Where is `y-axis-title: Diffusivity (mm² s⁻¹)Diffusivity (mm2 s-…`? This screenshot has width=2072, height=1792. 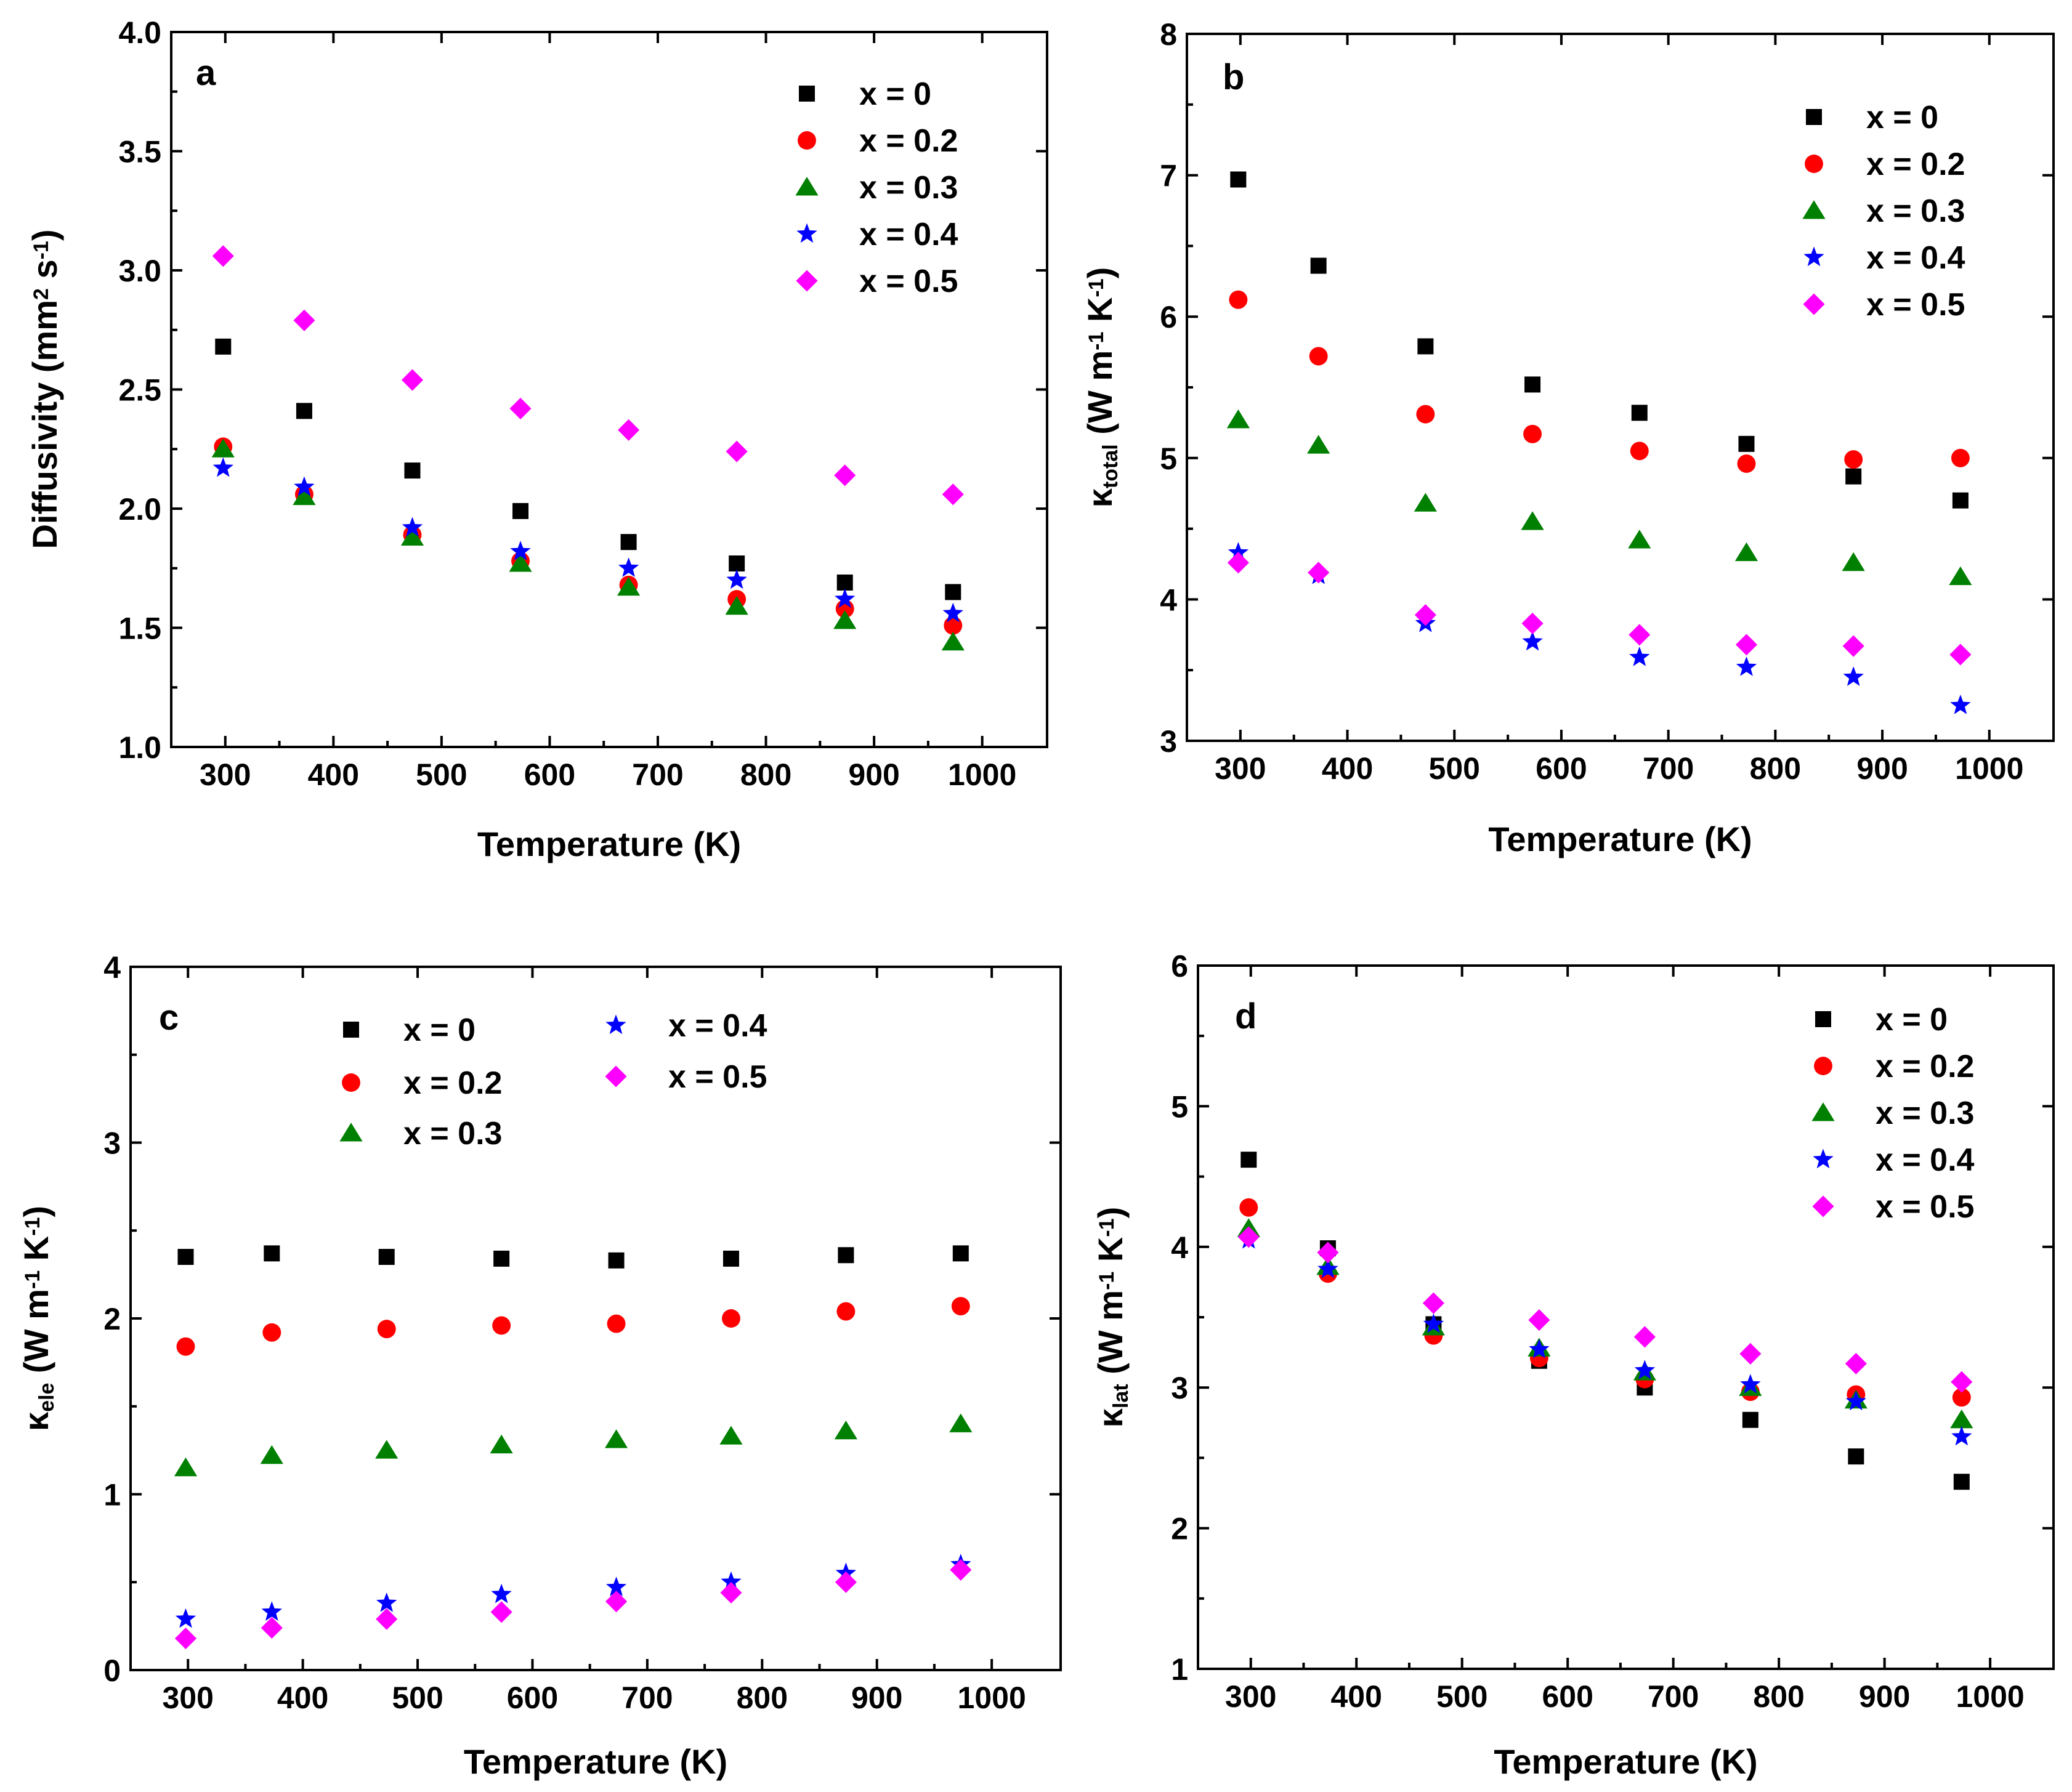 y-axis-title: Diffusivity (mm² s⁻¹)Diffusivity (mm2 s-… is located at coordinates (44, 389).